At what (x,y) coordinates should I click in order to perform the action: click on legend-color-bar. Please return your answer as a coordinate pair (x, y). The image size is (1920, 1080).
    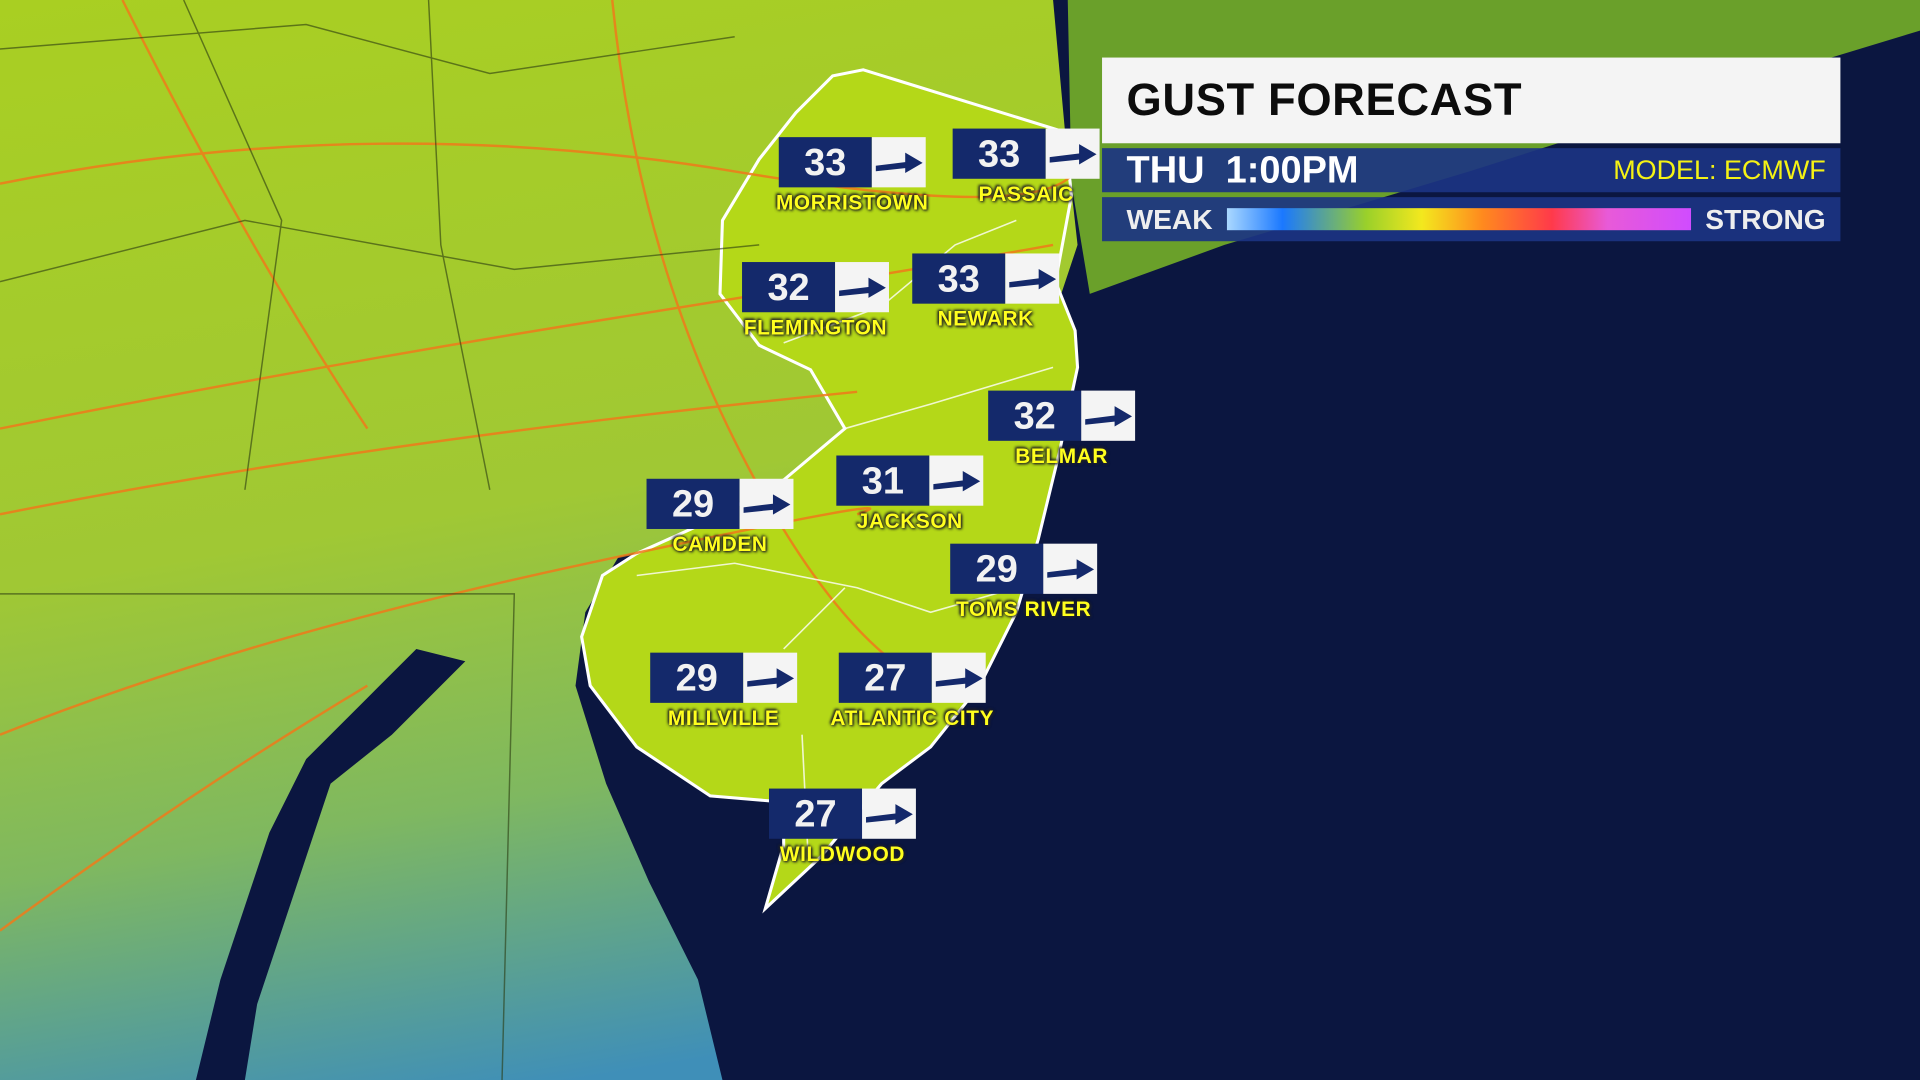
    Looking at the image, I should click on (1459, 219).